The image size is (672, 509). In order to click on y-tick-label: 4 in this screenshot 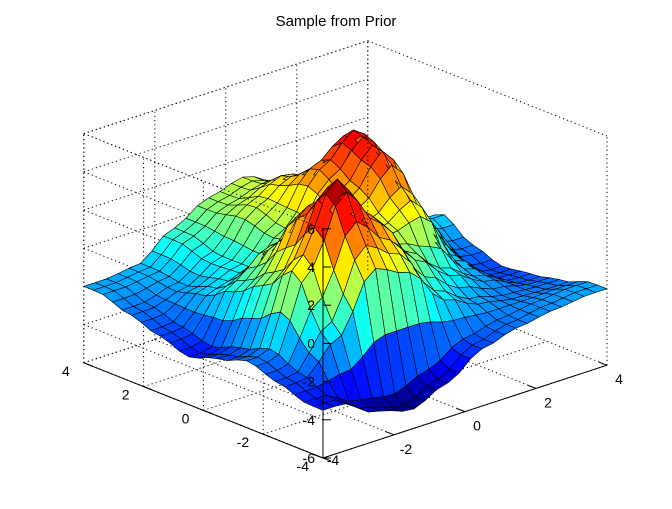, I will do `click(66, 371)`.